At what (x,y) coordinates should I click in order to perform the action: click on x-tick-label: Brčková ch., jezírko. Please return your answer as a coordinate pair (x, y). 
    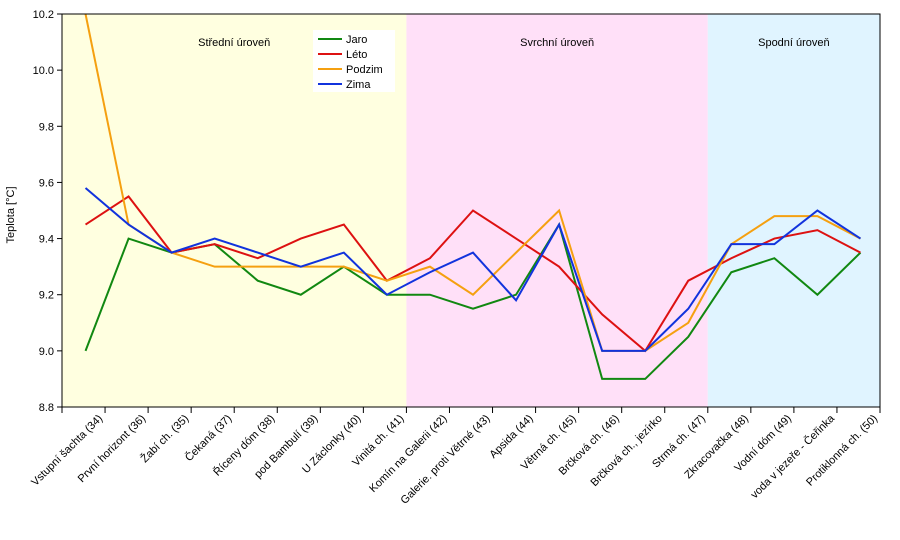
    Looking at the image, I should click on (627, 451).